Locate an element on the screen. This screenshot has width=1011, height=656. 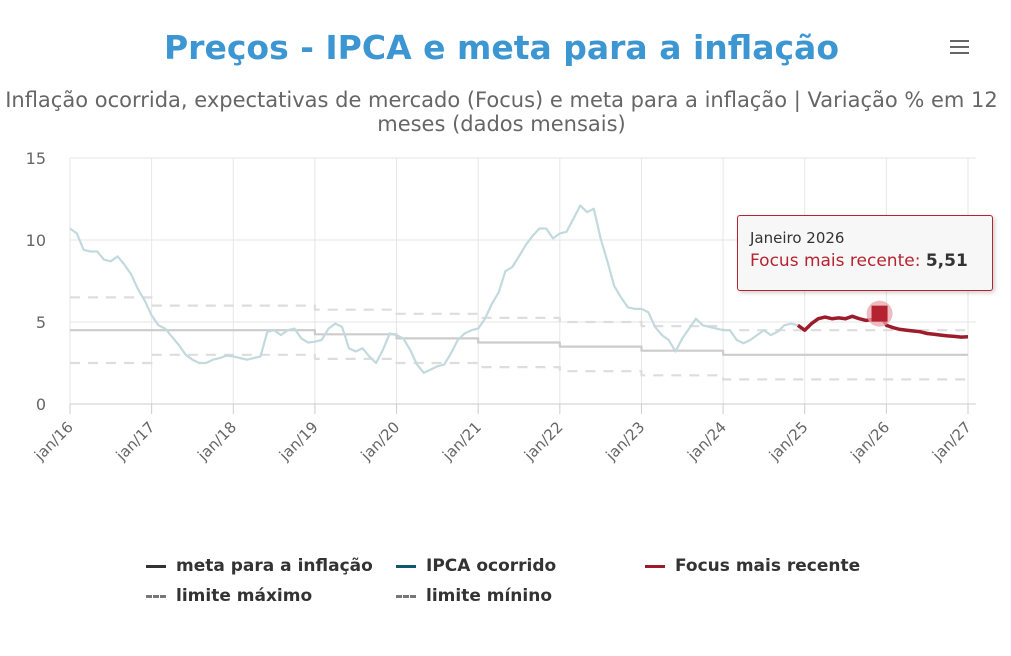
chart-title: Preços - IPCA e meta para a inflação is located at coordinates (501, 47).